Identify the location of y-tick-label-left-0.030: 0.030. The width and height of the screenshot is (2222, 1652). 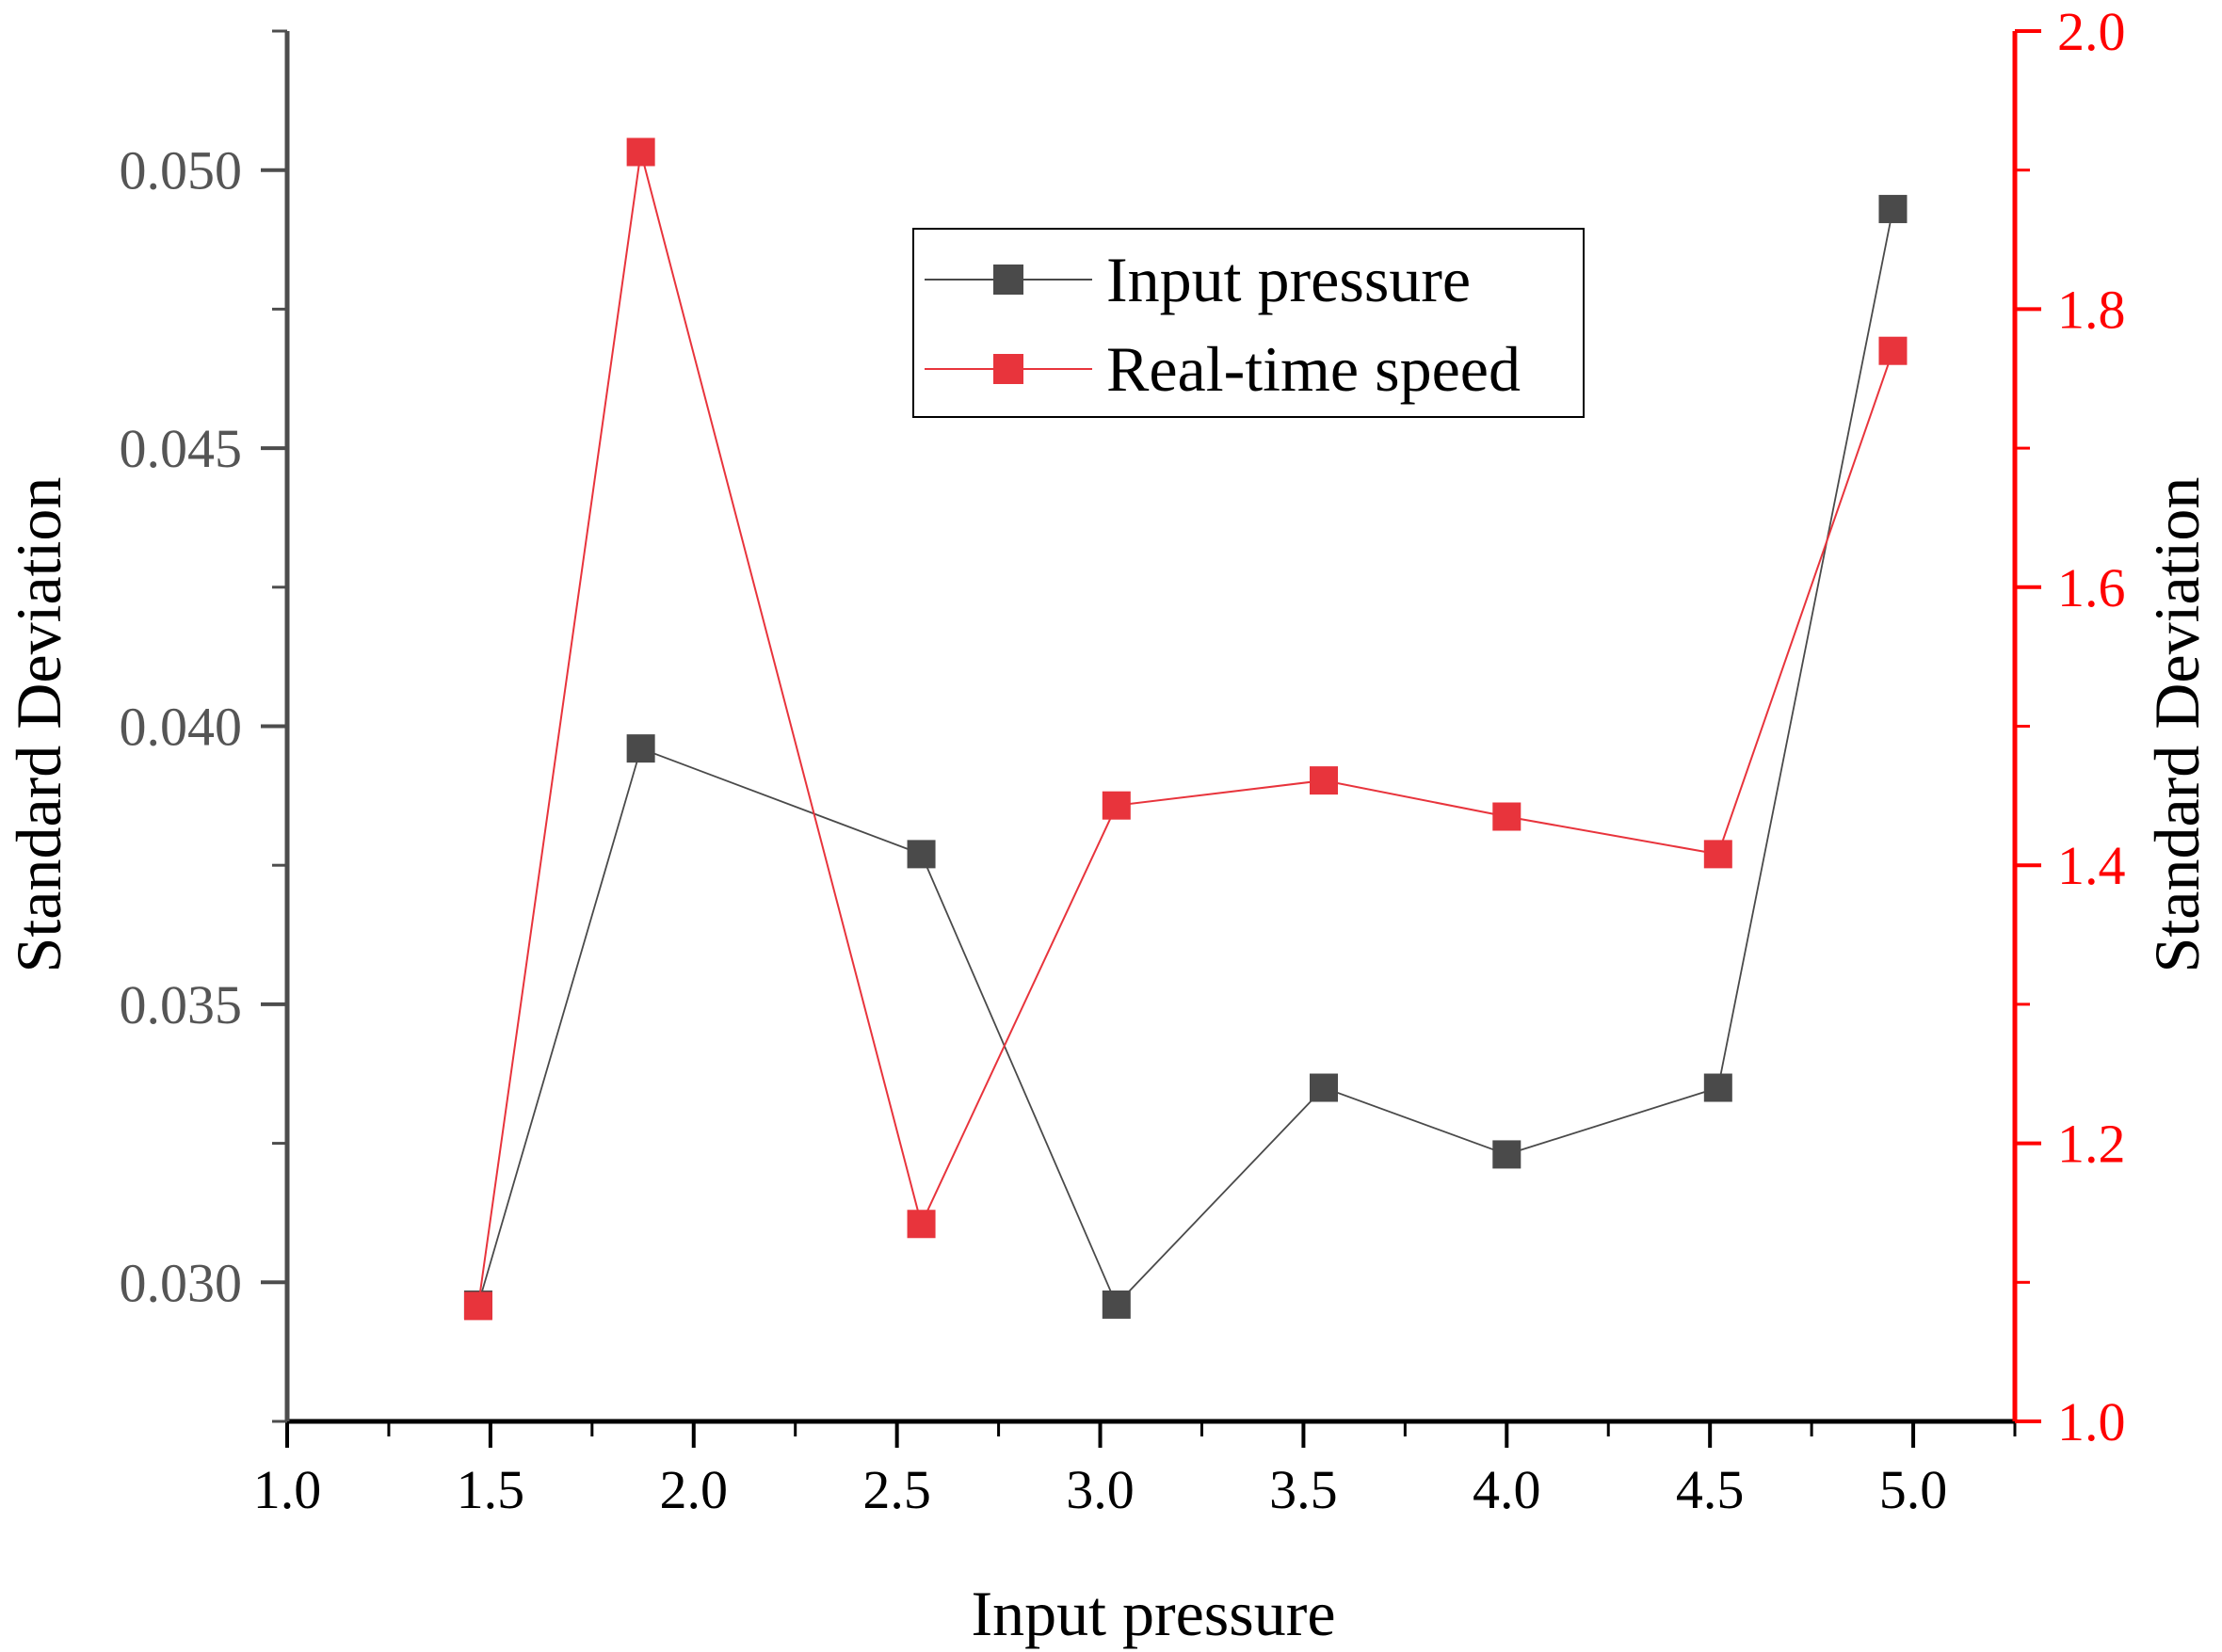
(181, 1282).